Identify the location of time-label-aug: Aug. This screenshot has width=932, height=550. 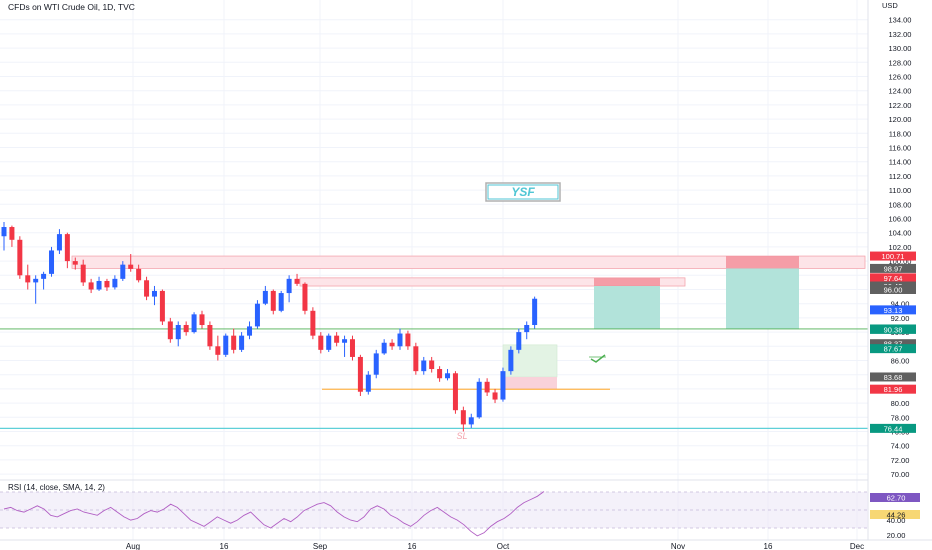
(133, 546).